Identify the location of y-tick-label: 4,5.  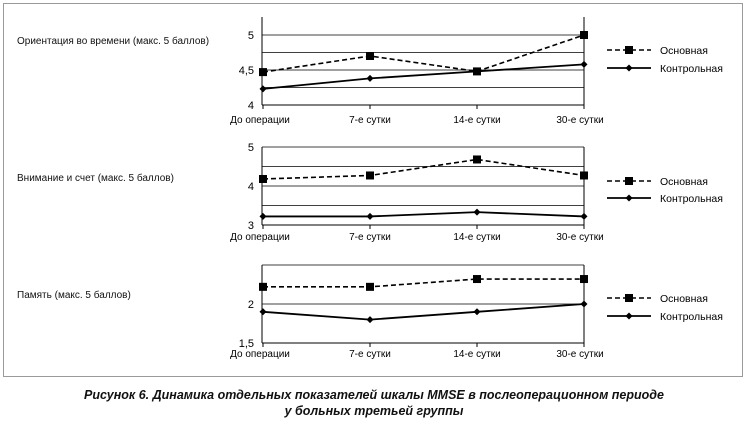
(246, 71).